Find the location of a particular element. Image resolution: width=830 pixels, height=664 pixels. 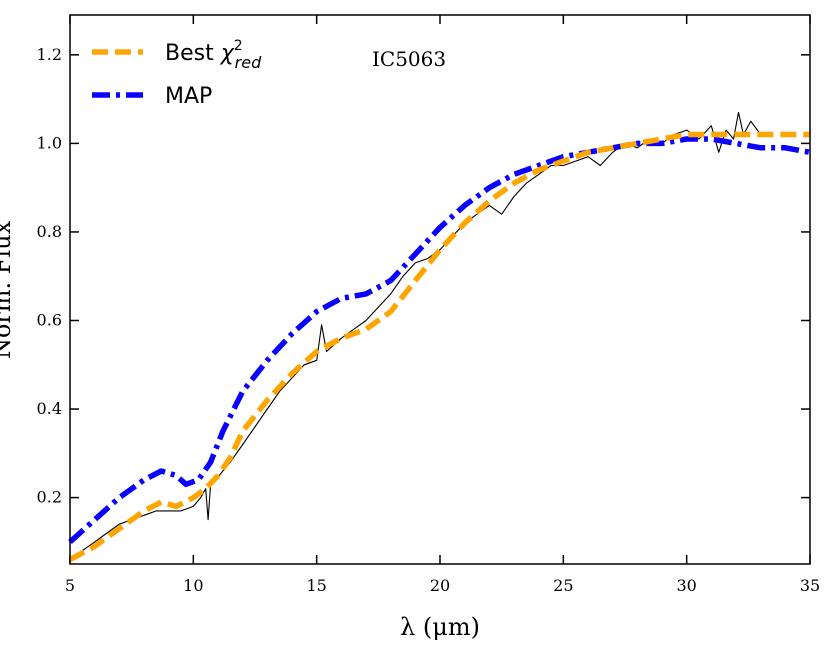

y-axis-label: Norm. Flux is located at coordinates (8, 289).